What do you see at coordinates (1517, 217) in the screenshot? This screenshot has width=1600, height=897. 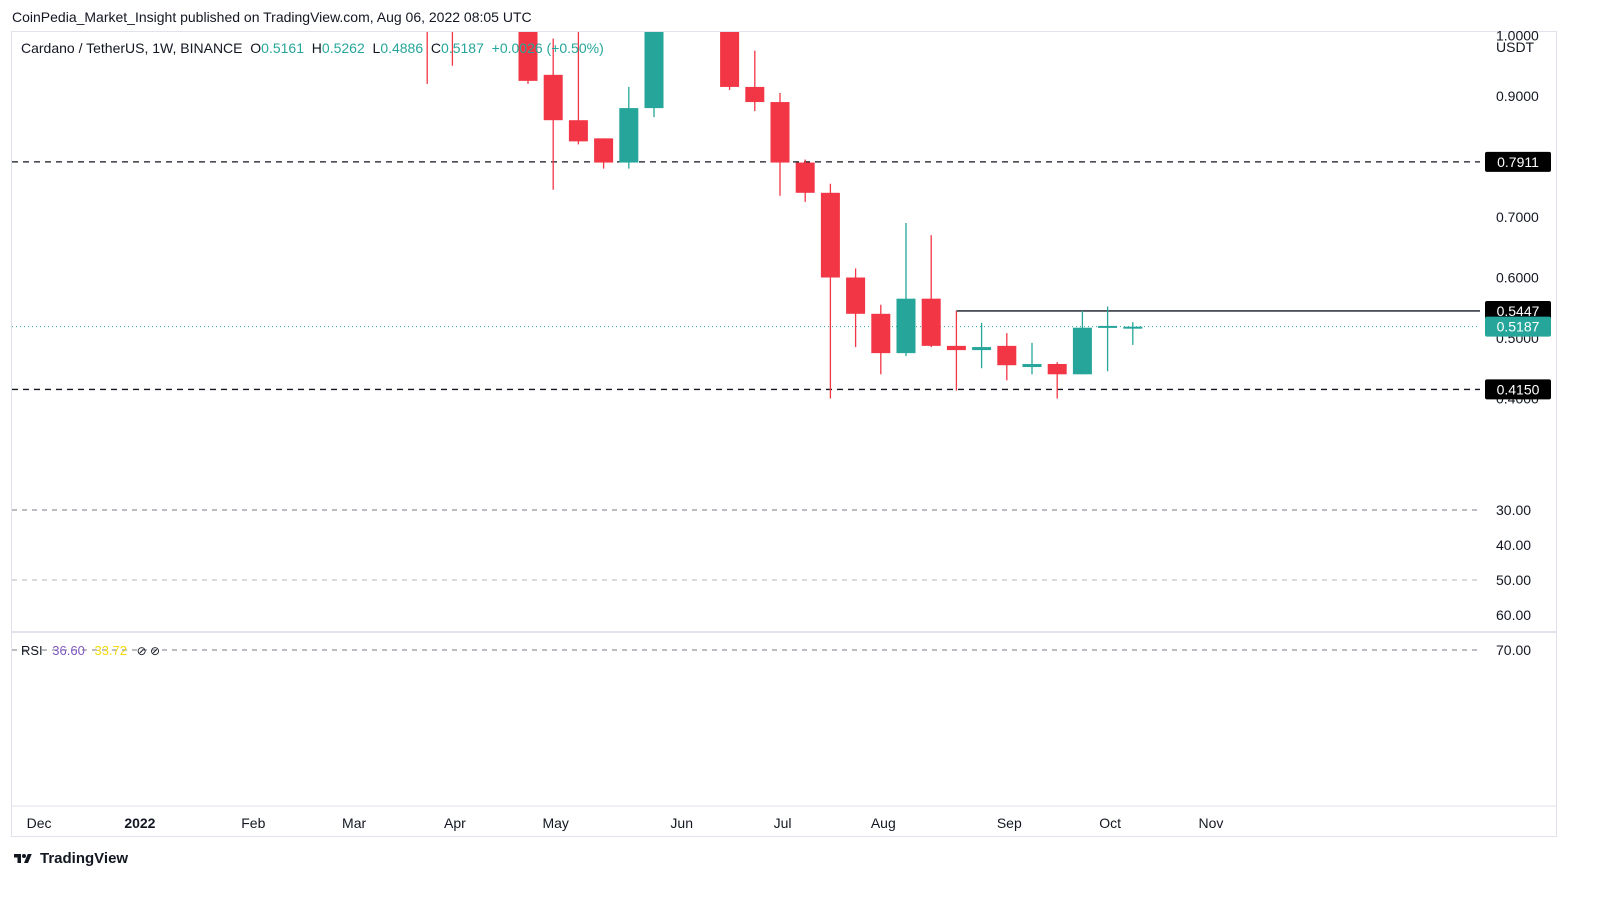 I see `price-tick-label: 0.7000` at bounding box center [1517, 217].